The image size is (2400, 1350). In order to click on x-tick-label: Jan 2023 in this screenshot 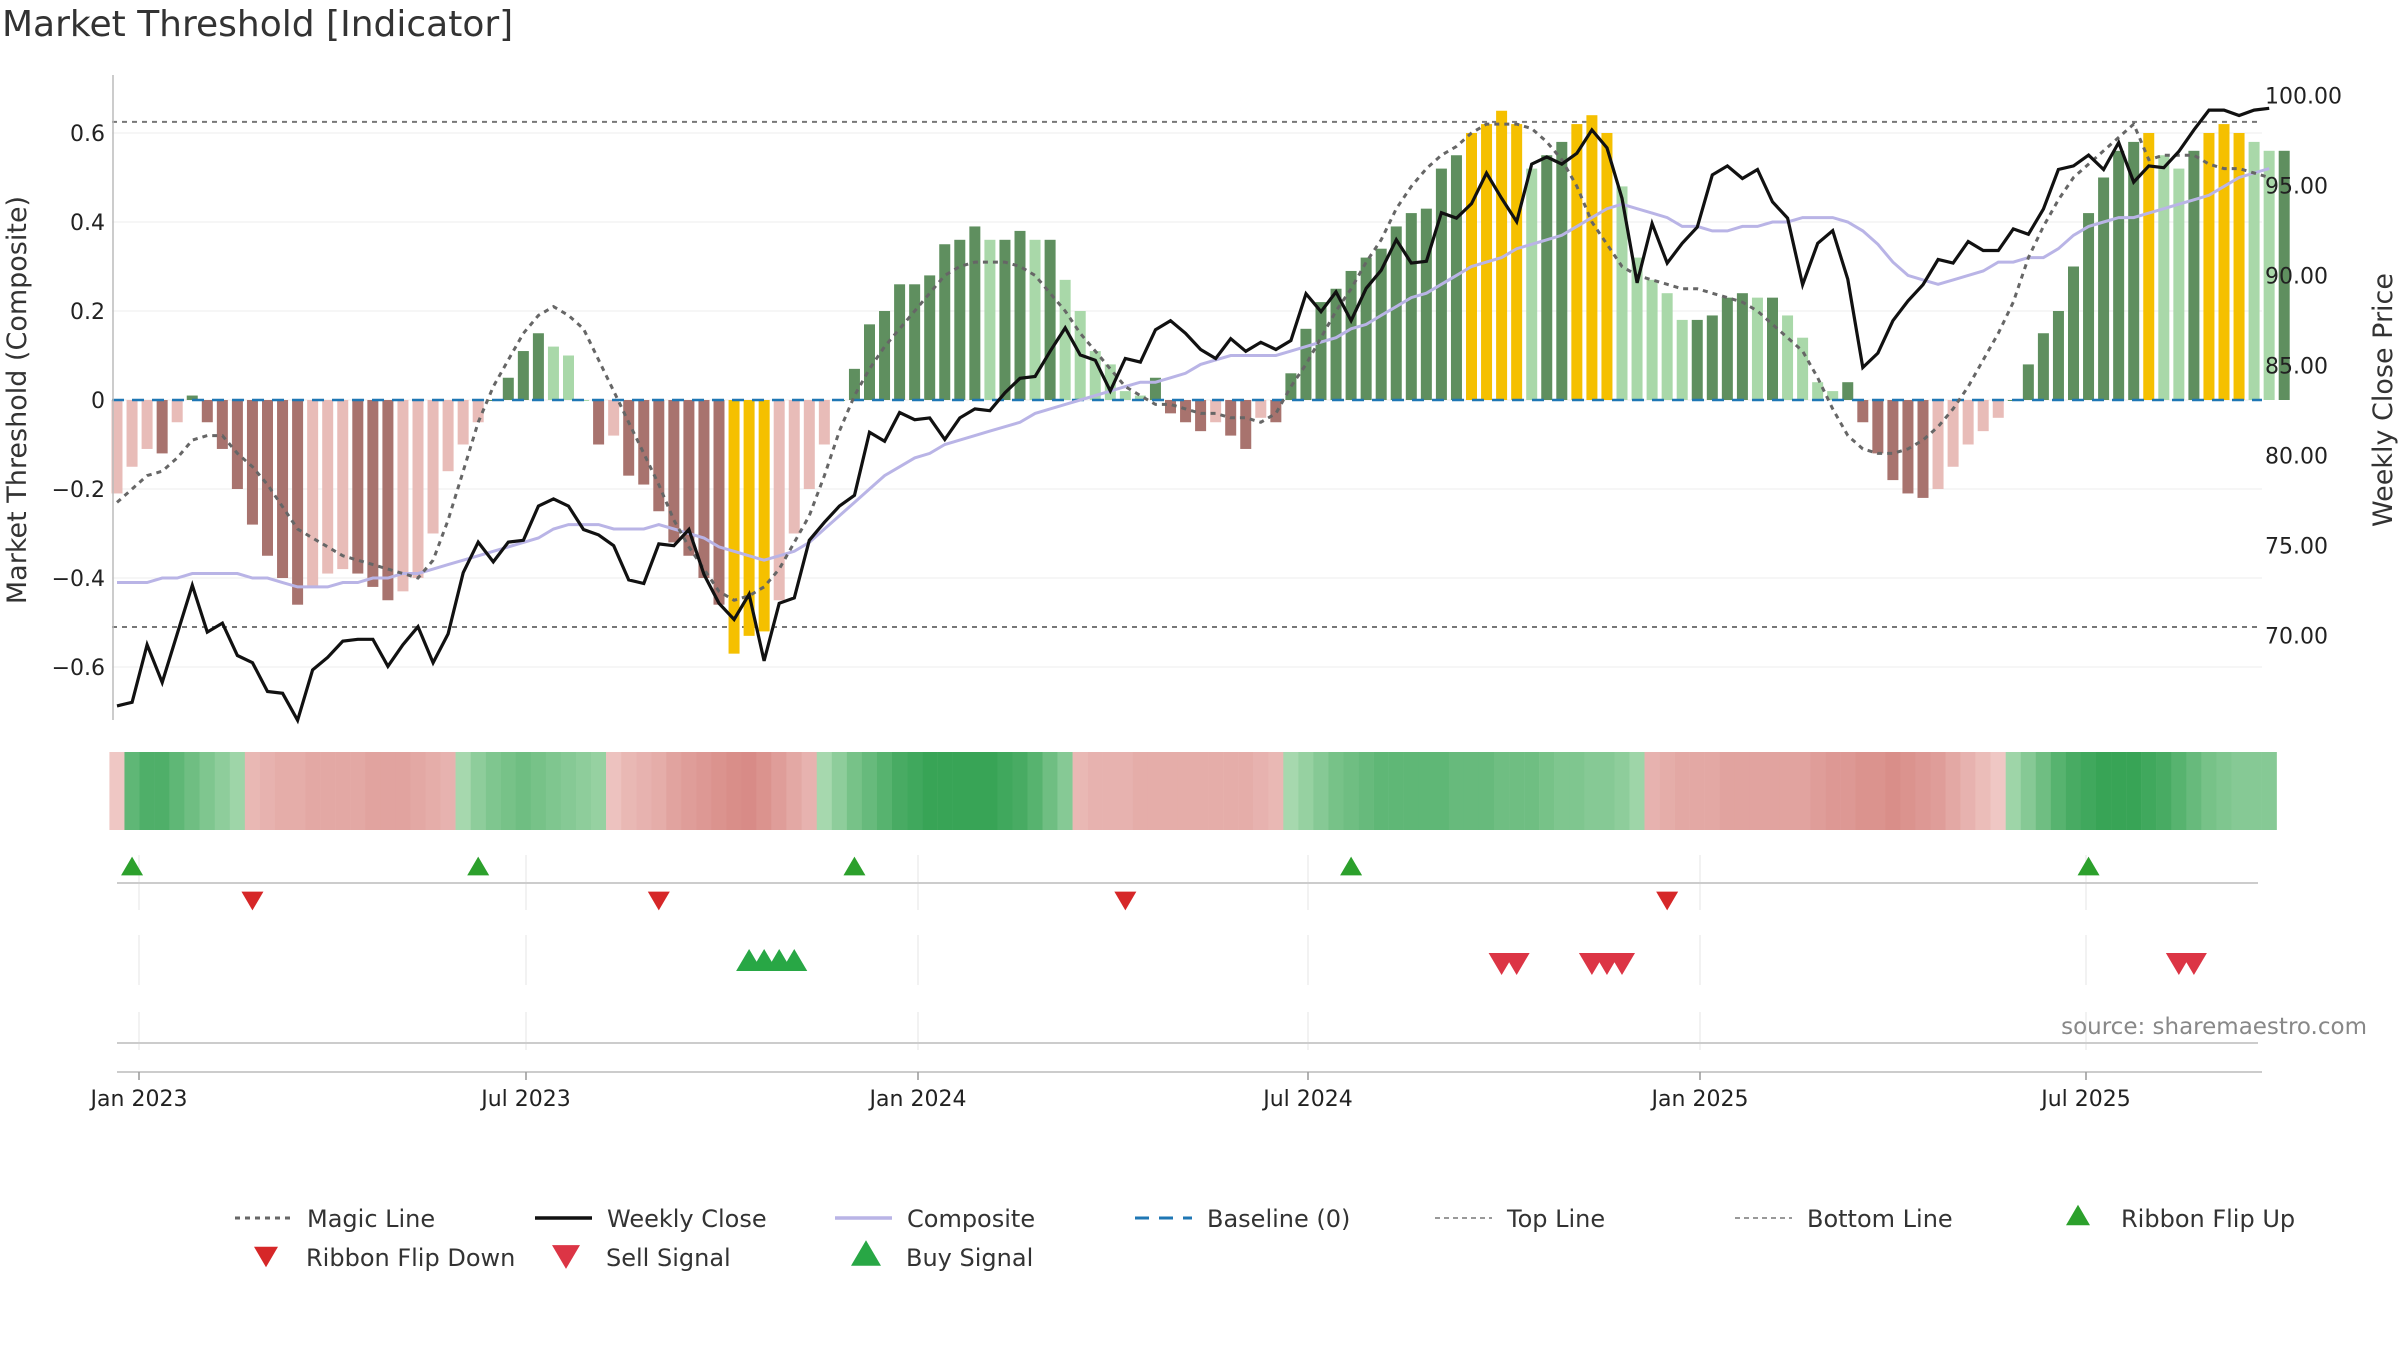, I will do `click(138, 1099)`.